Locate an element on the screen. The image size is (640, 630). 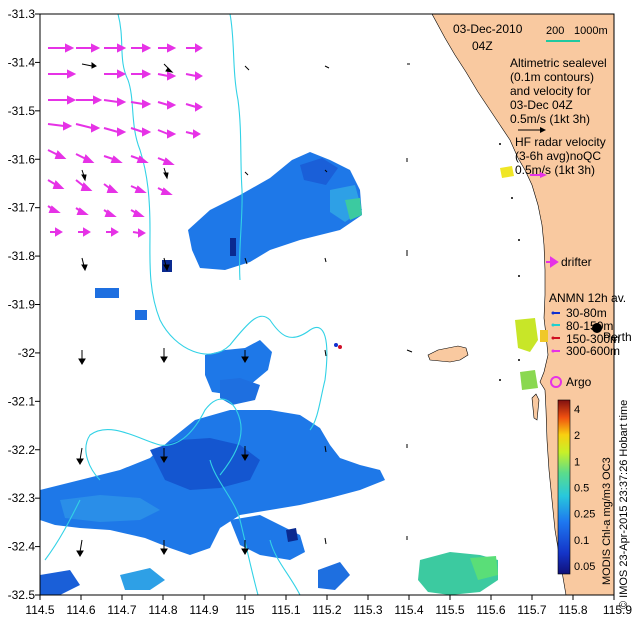
y-tick-label: -31.3 is located at coordinates (22, 14).